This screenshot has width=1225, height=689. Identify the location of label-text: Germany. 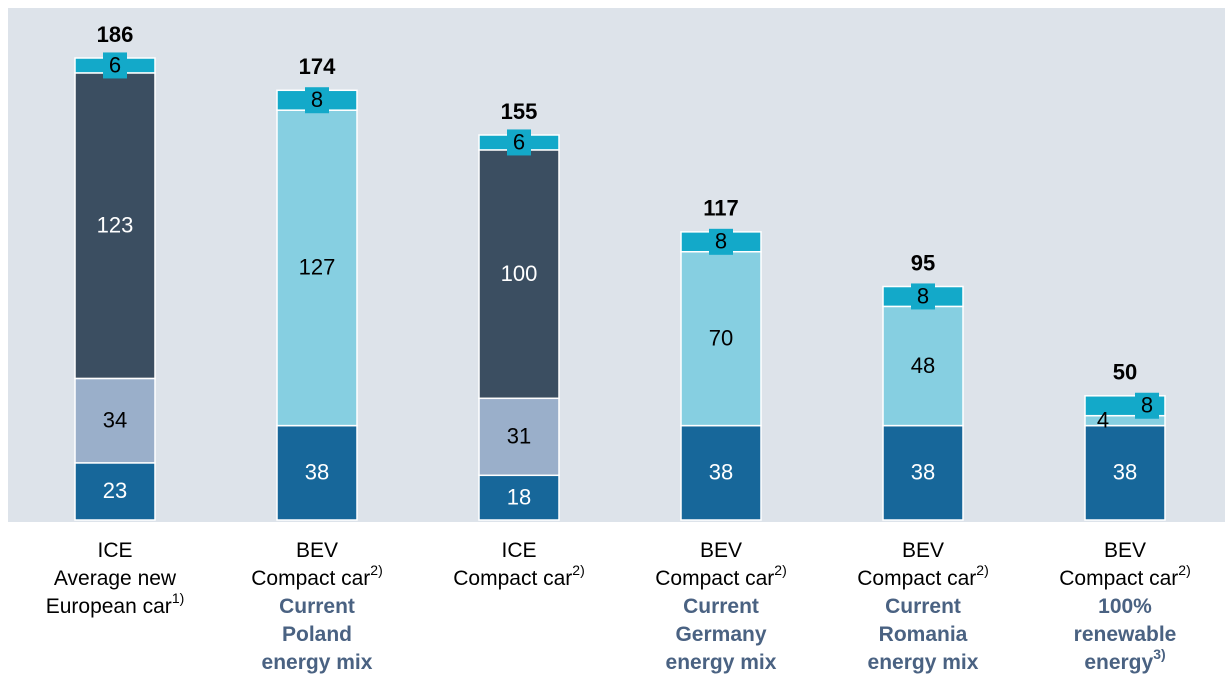
(720, 634).